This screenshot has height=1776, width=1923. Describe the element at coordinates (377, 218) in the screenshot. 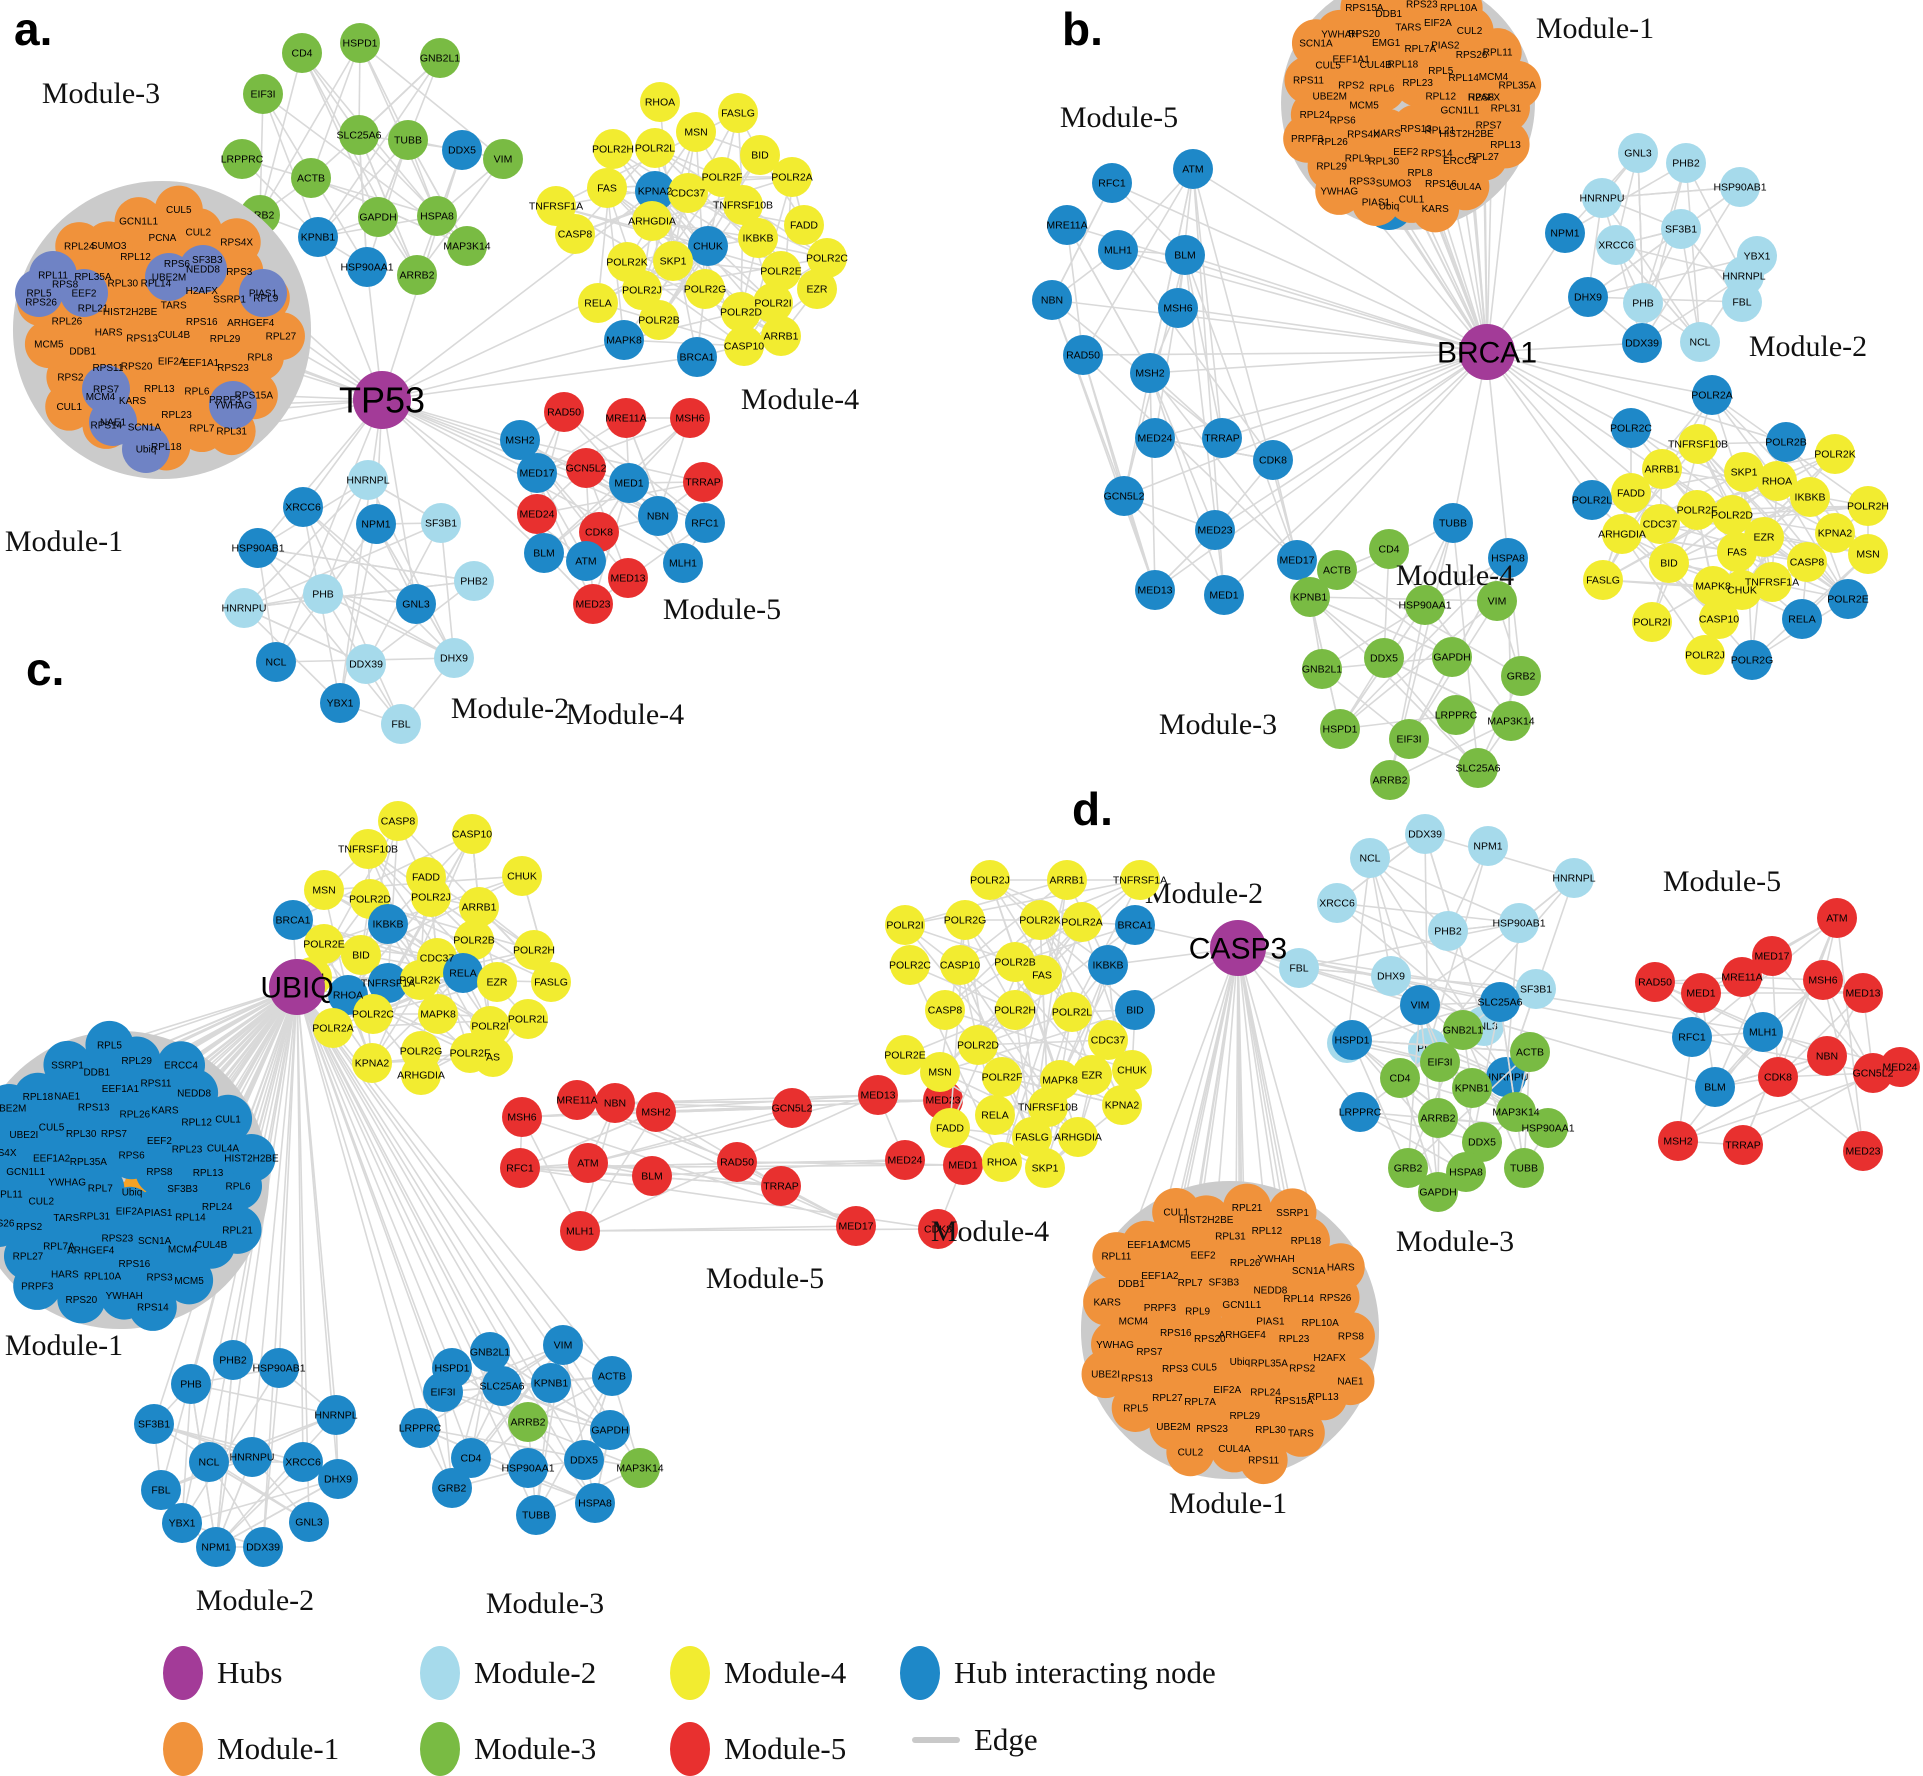

I see `node-label: GAPDH` at that location.